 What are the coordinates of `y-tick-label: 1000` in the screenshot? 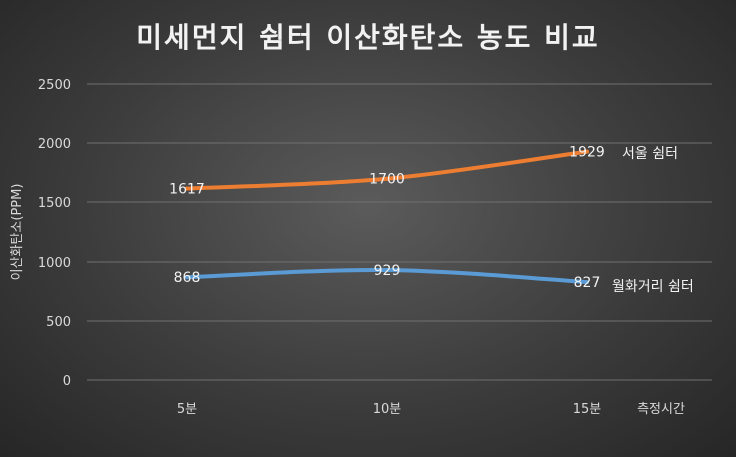 It's located at (54, 263).